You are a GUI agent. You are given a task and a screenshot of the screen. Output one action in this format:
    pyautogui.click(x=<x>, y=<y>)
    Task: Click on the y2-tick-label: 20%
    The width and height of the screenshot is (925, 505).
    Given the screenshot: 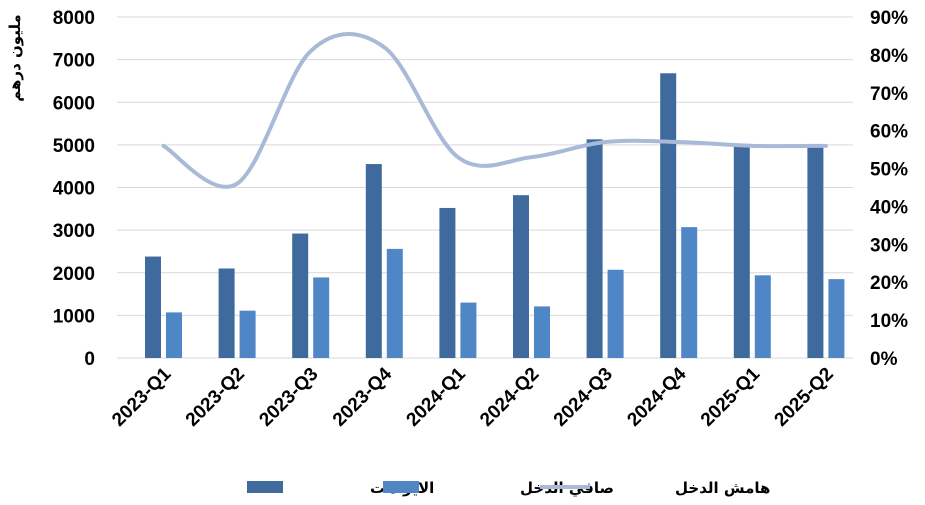 What is the action you would take?
    pyautogui.click(x=889, y=283)
    